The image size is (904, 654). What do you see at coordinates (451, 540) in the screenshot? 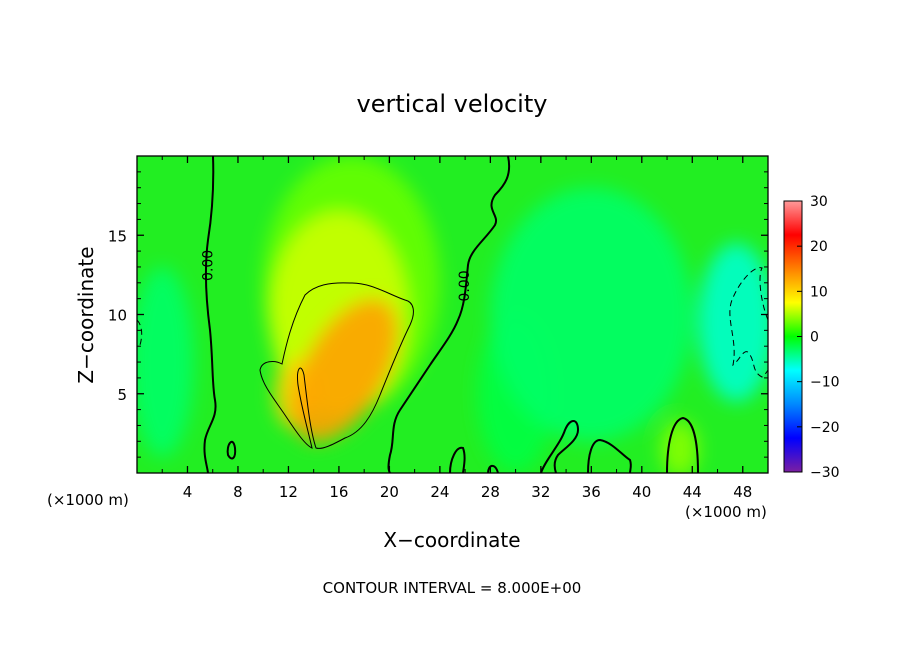
I see `x-axis-label: X−coordinate` at bounding box center [451, 540].